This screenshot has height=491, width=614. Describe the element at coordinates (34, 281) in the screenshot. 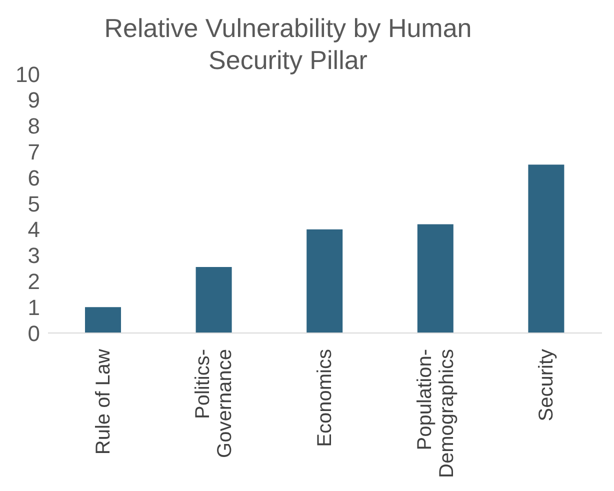

I see `y-tick-label: 2` at that location.